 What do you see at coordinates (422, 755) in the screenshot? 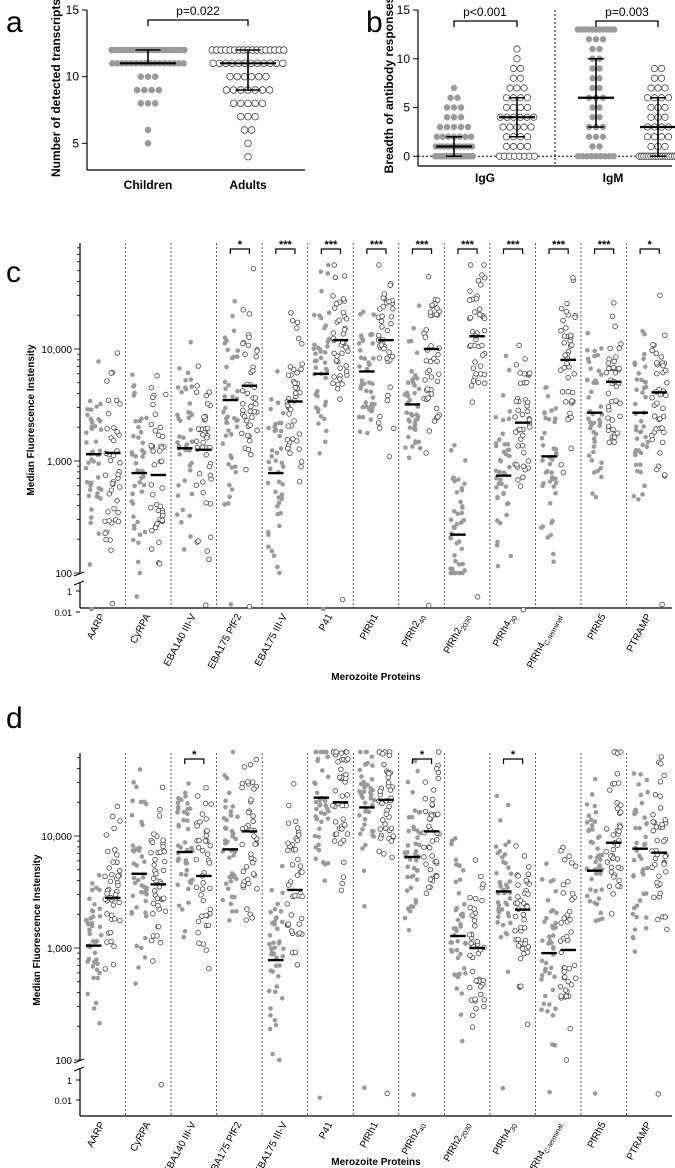
I see `significance-stars: *` at bounding box center [422, 755].